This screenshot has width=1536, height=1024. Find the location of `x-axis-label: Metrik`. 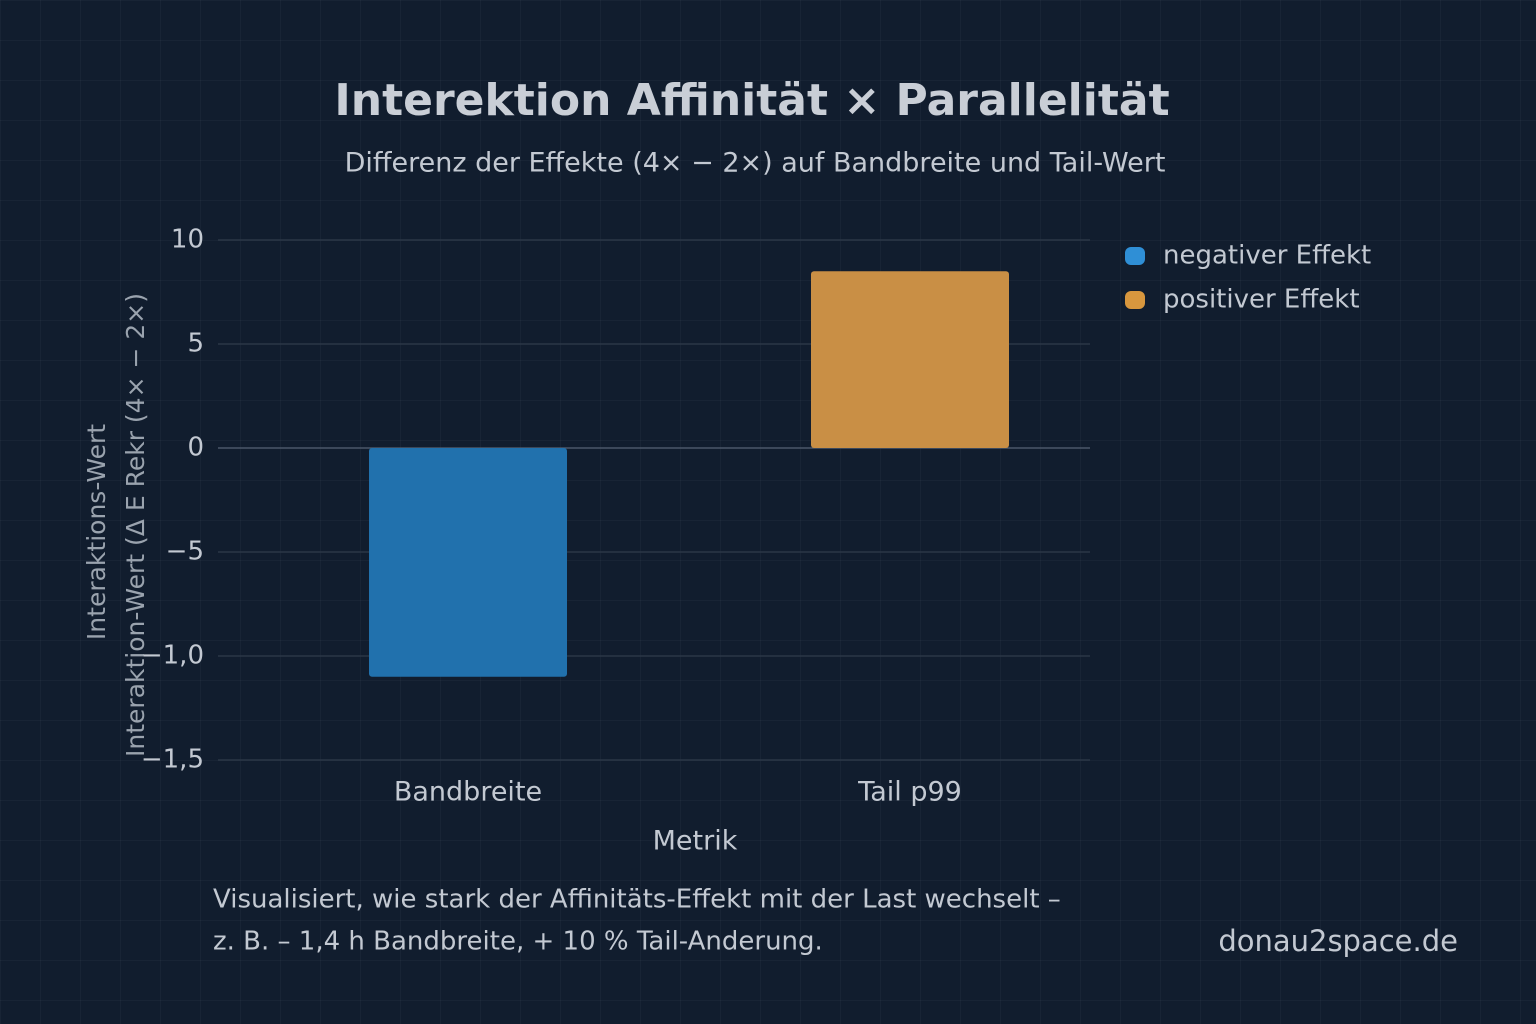

x-axis-label: Metrik is located at coordinates (695, 841).